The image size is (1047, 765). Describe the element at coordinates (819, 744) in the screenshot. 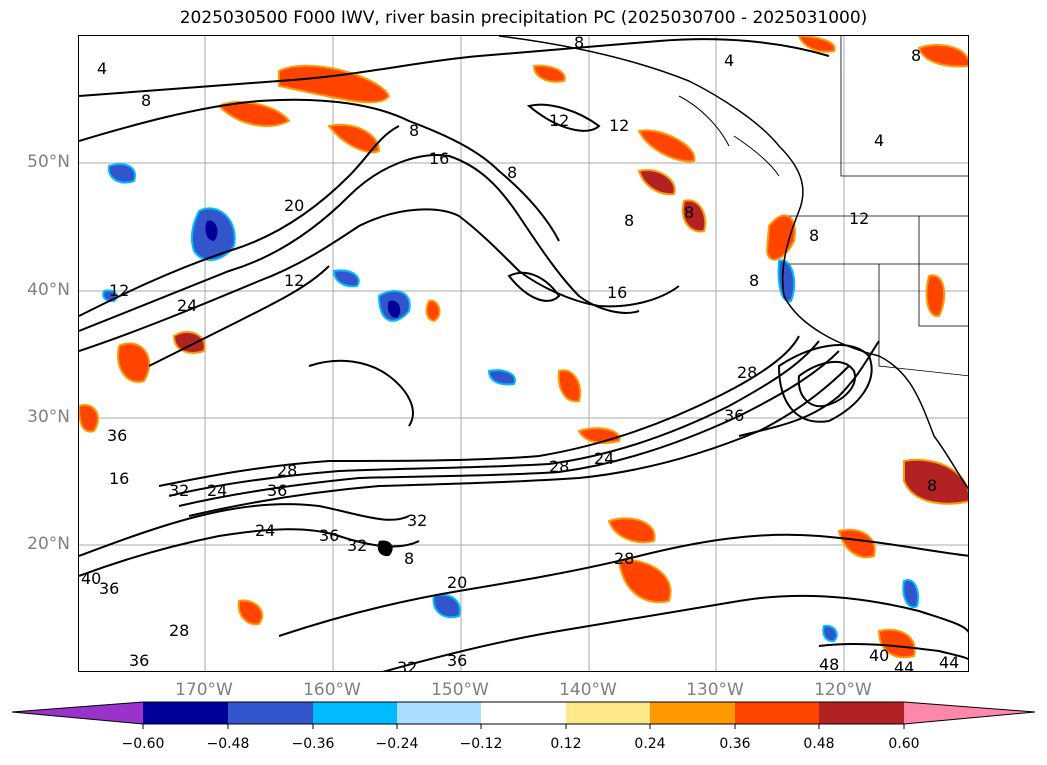

I see `colorbar-tick: 0.48` at that location.